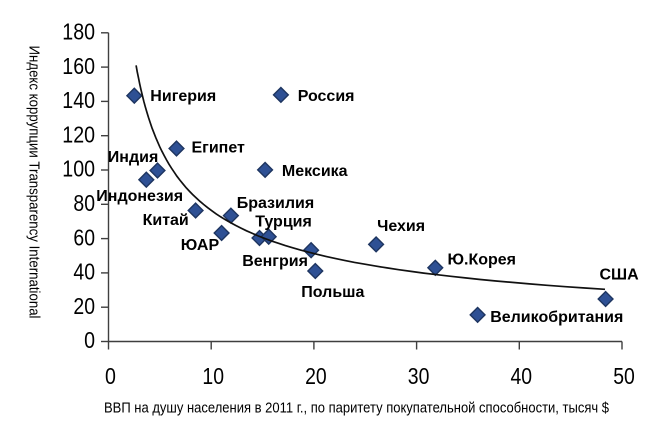  I want to click on svg-text: Нигерия, so click(183, 96).